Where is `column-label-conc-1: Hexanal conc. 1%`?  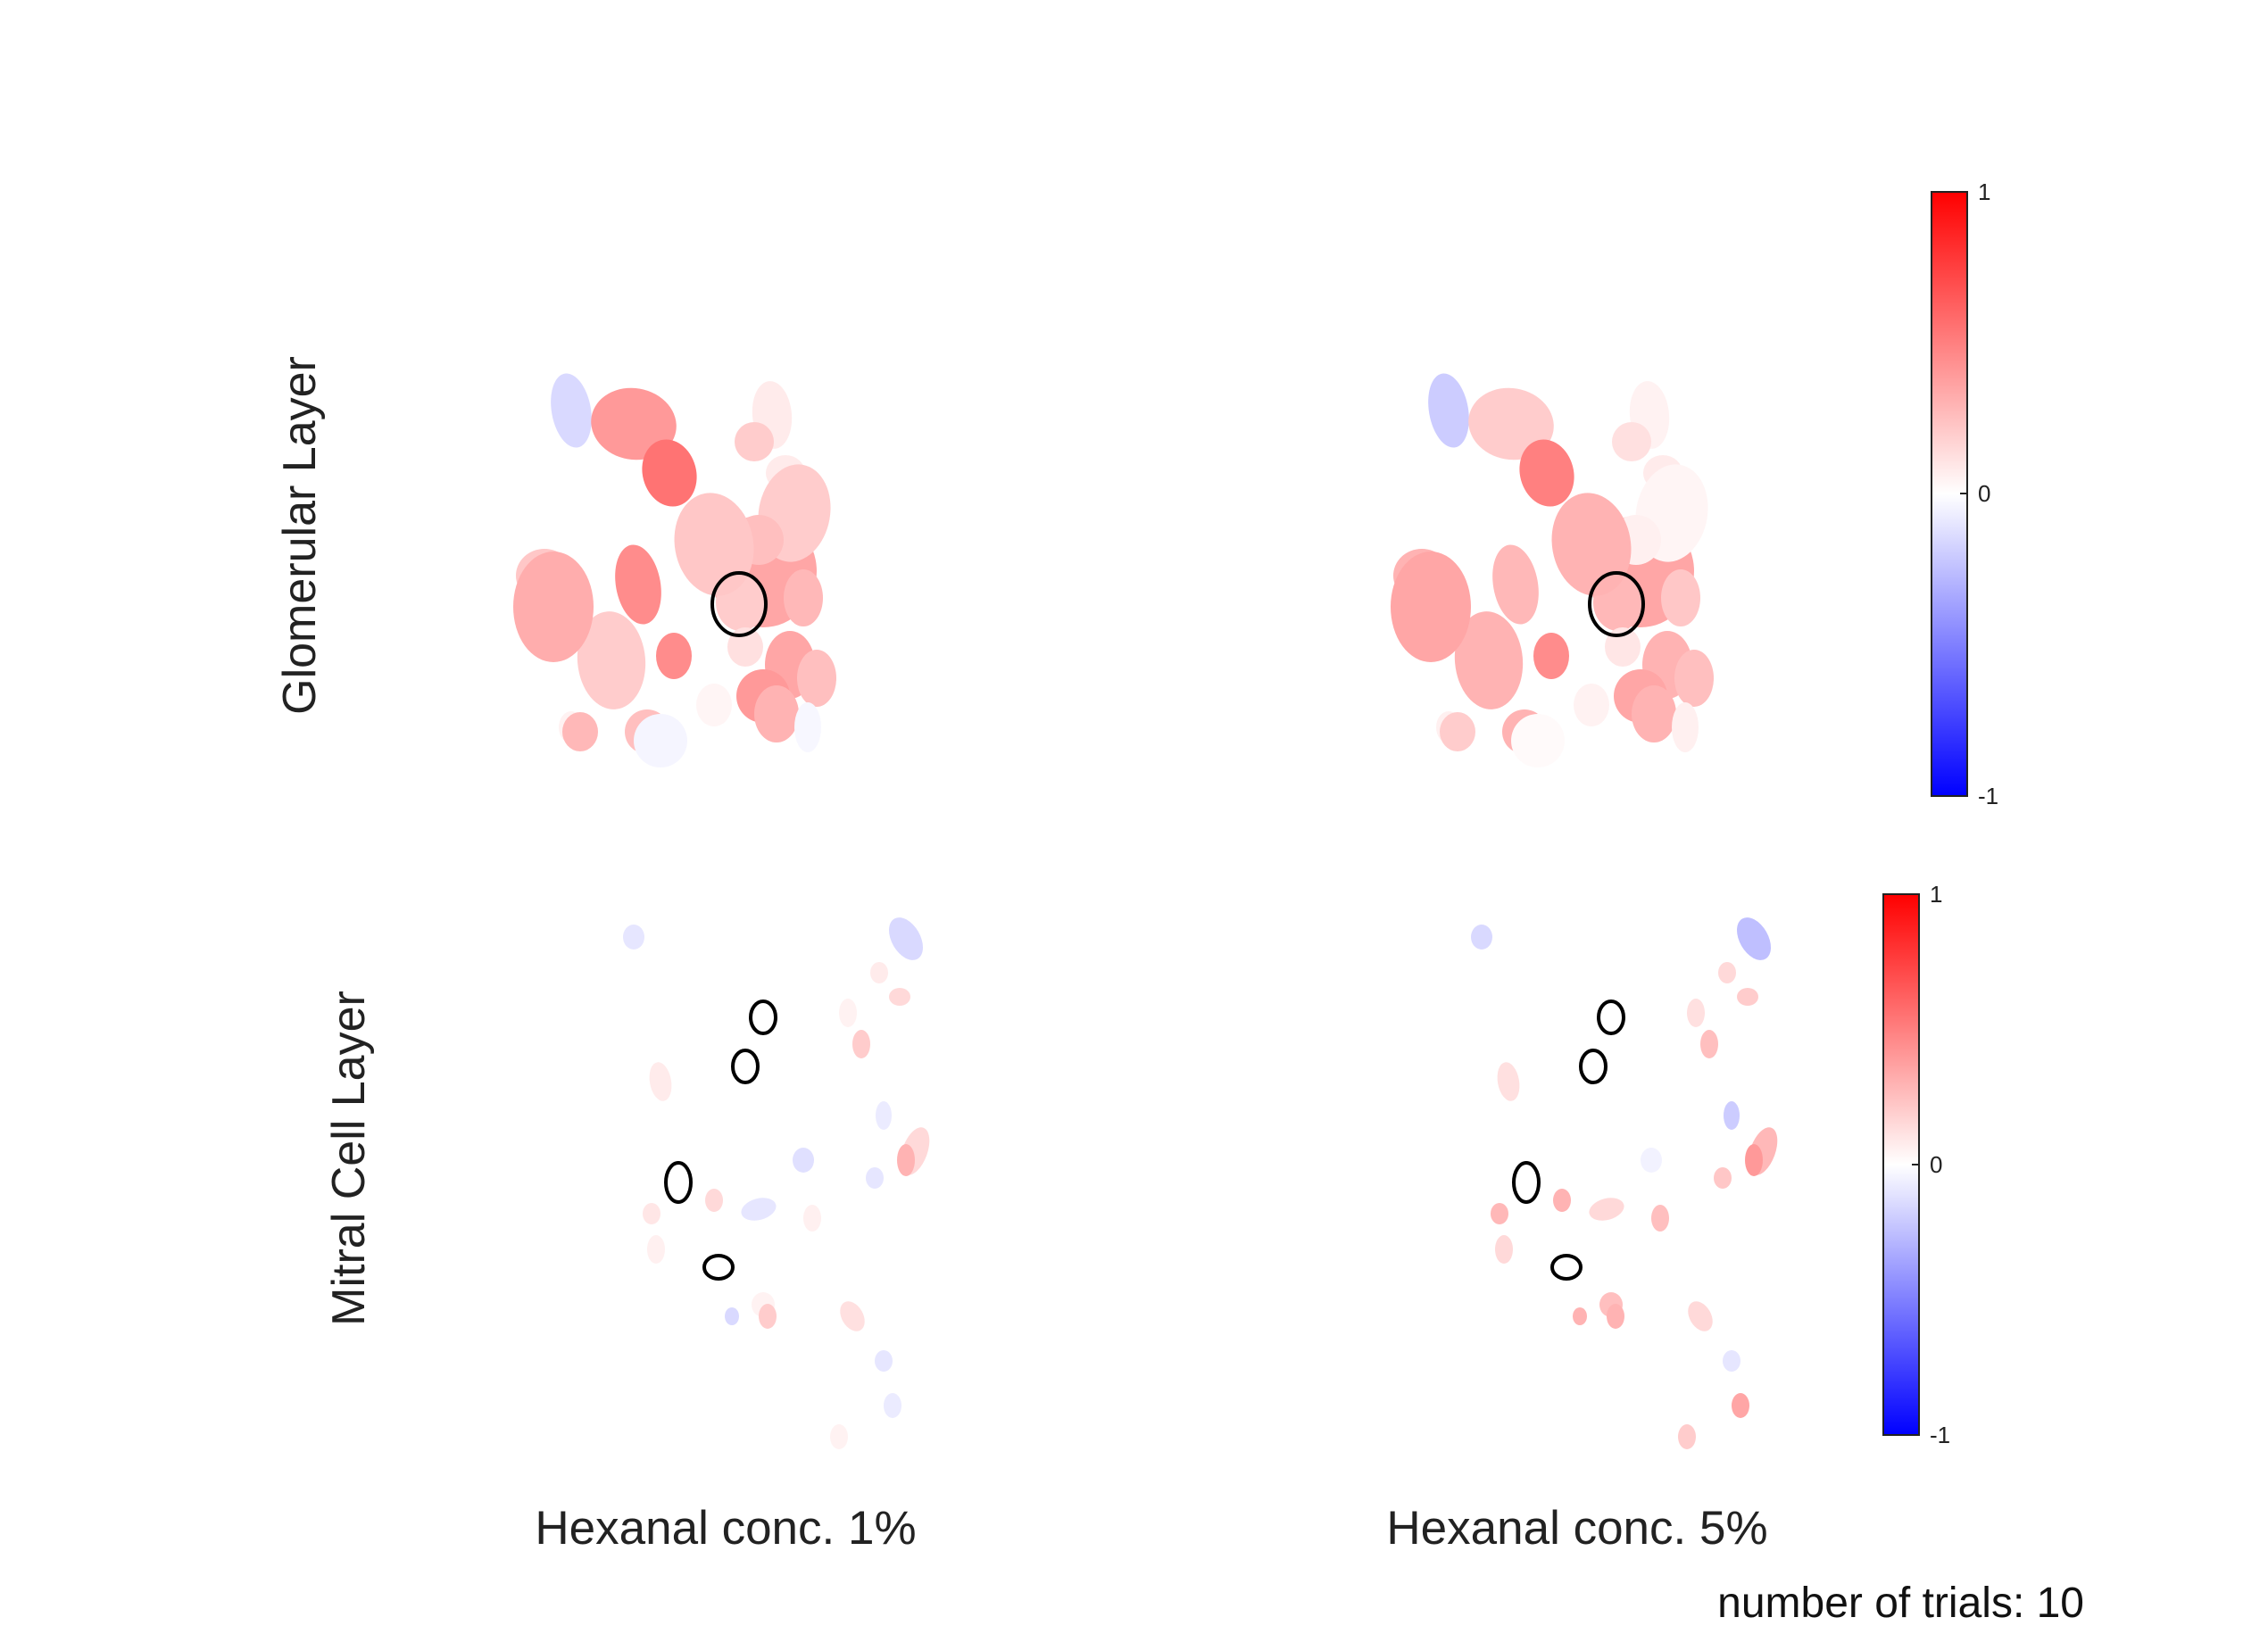
column-label-conc-1: Hexanal conc. 1% is located at coordinates (726, 1528).